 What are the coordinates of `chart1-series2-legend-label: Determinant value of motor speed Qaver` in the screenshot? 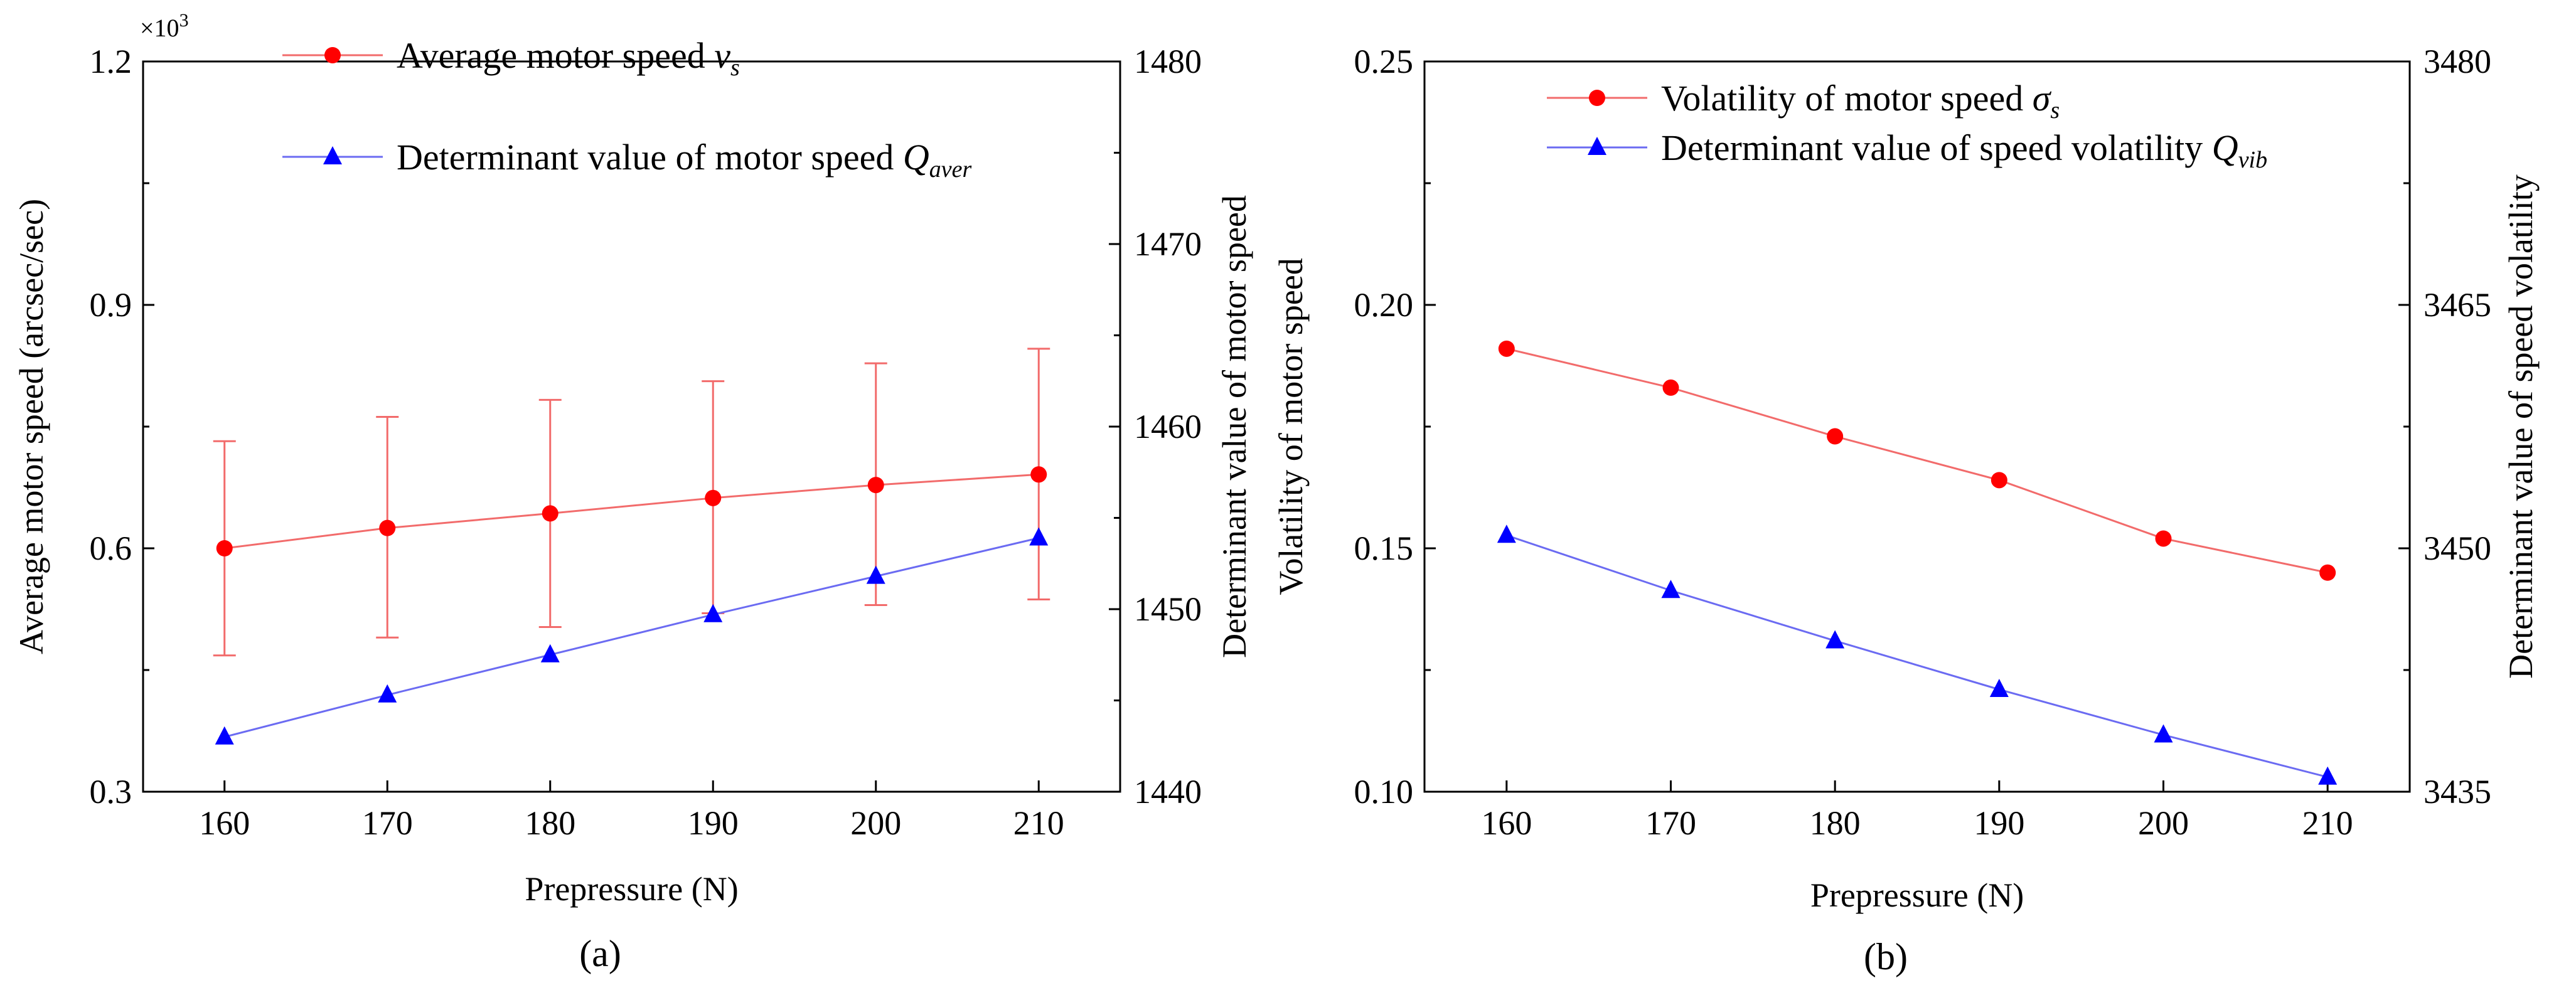 It's located at (684, 160).